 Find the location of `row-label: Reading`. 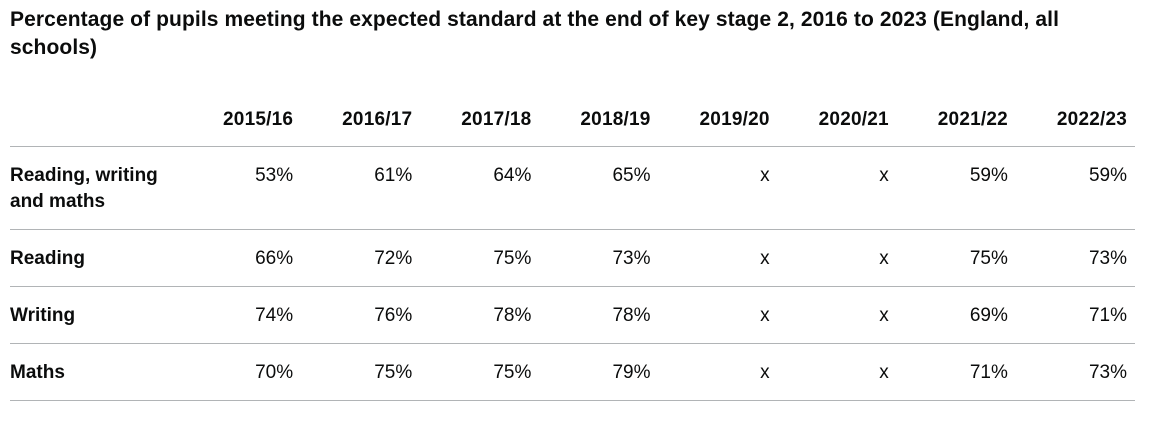

row-label: Reading is located at coordinates (96, 258).